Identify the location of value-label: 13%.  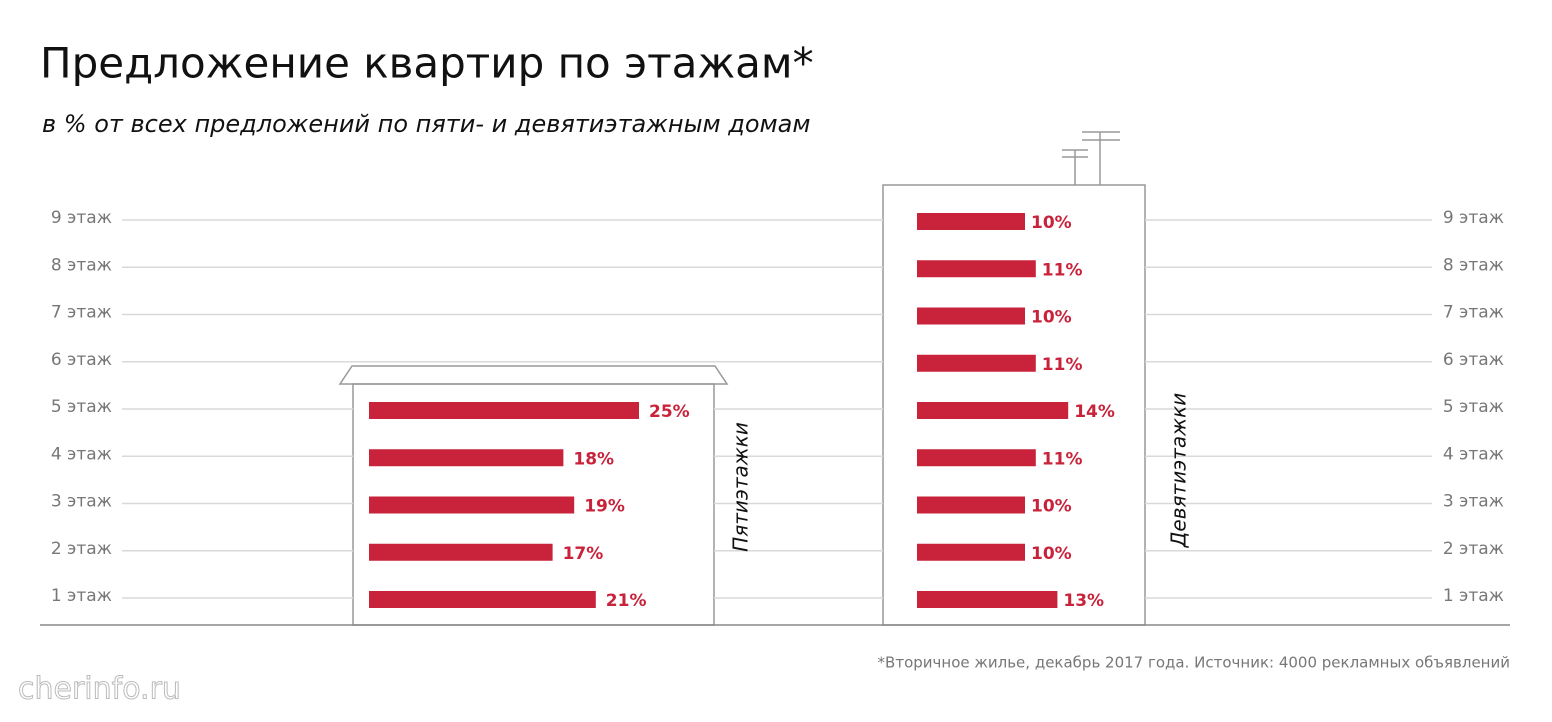
(1083, 601).